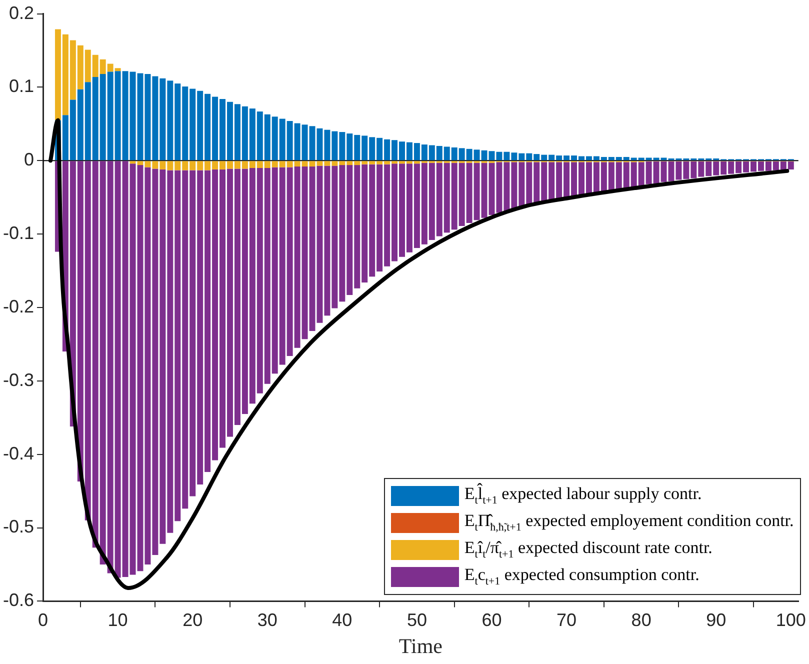 Image resolution: width=809 pixels, height=664 pixels. What do you see at coordinates (118, 620) in the screenshot?
I see `x-tick-label: 10` at bounding box center [118, 620].